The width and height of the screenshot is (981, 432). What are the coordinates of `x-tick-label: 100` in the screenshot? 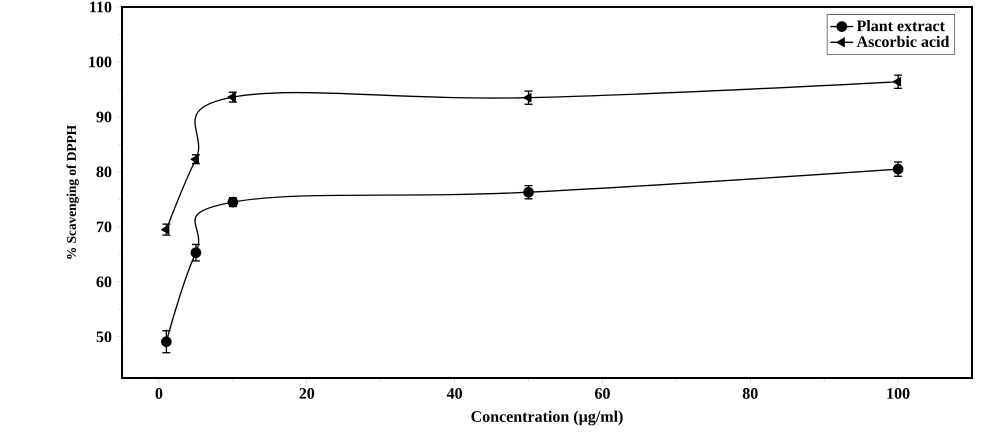 It's located at (898, 393).